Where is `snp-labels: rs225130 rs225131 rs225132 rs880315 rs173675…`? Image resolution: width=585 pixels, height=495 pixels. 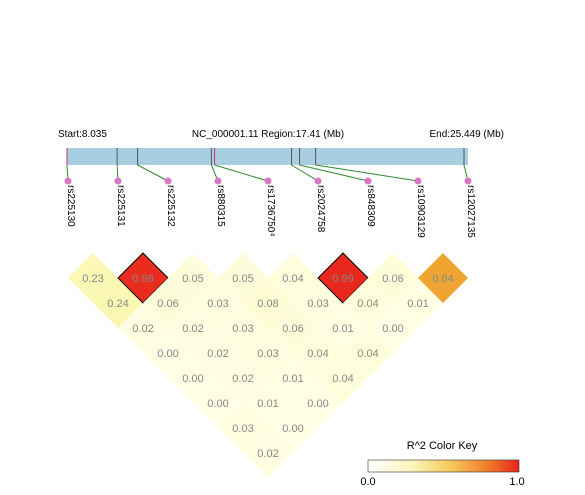
snp-labels: rs225130 rs225131 rs225132 rs880315 rs173675… is located at coordinates (270, 211).